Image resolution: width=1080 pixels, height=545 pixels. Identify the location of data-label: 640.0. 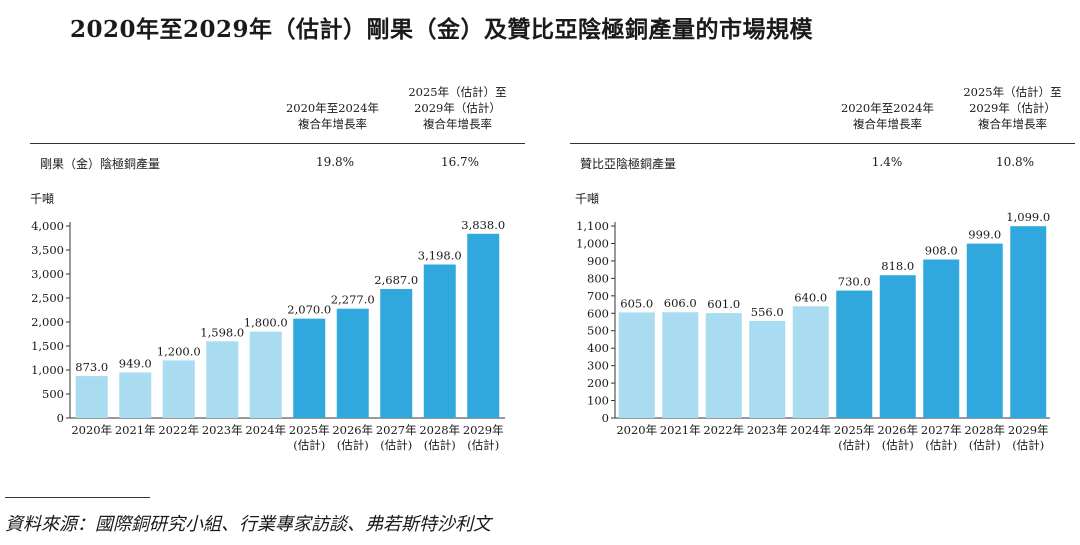
(810, 297).